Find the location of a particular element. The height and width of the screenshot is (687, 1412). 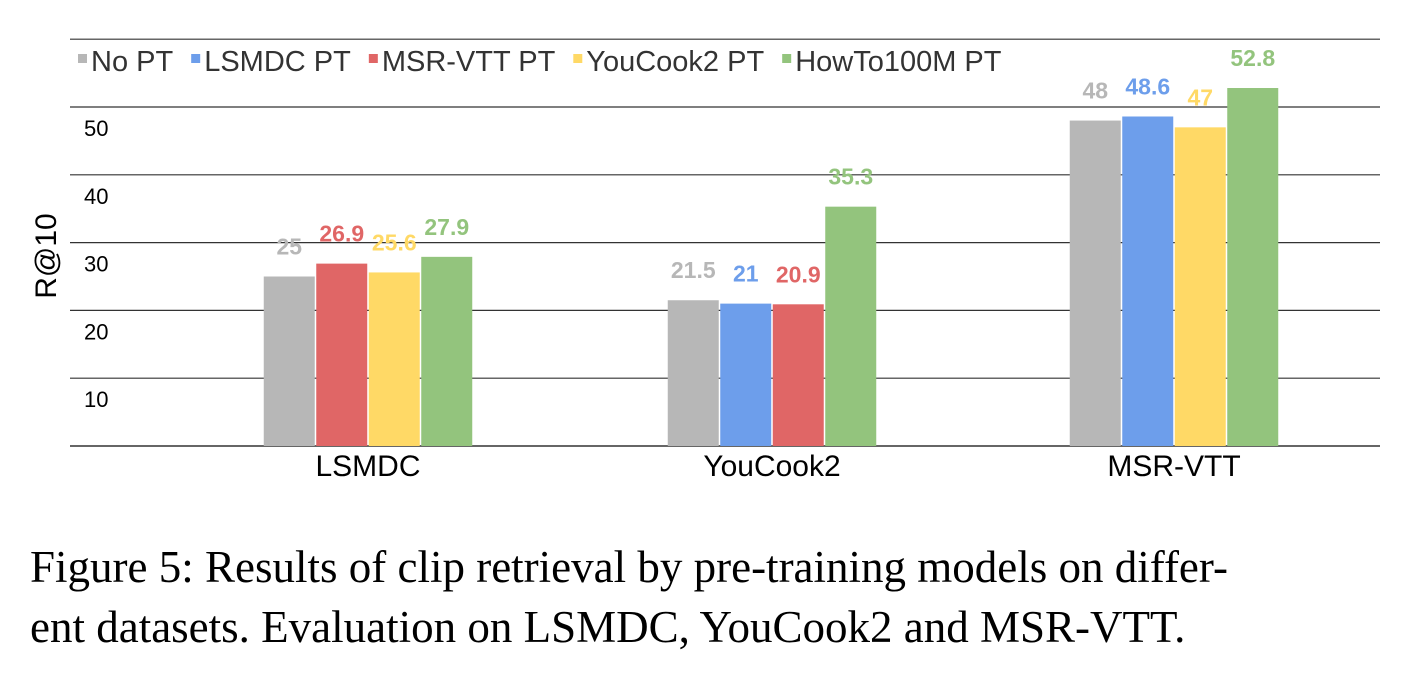

y-tick-label: 10 is located at coordinates (96, 399).